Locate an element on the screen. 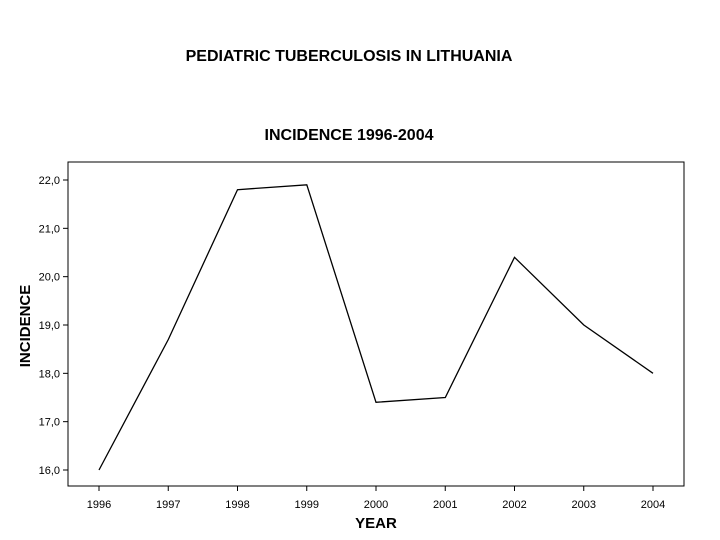 This screenshot has width=720, height=540. x-tick-label: 1999 is located at coordinates (307, 505).